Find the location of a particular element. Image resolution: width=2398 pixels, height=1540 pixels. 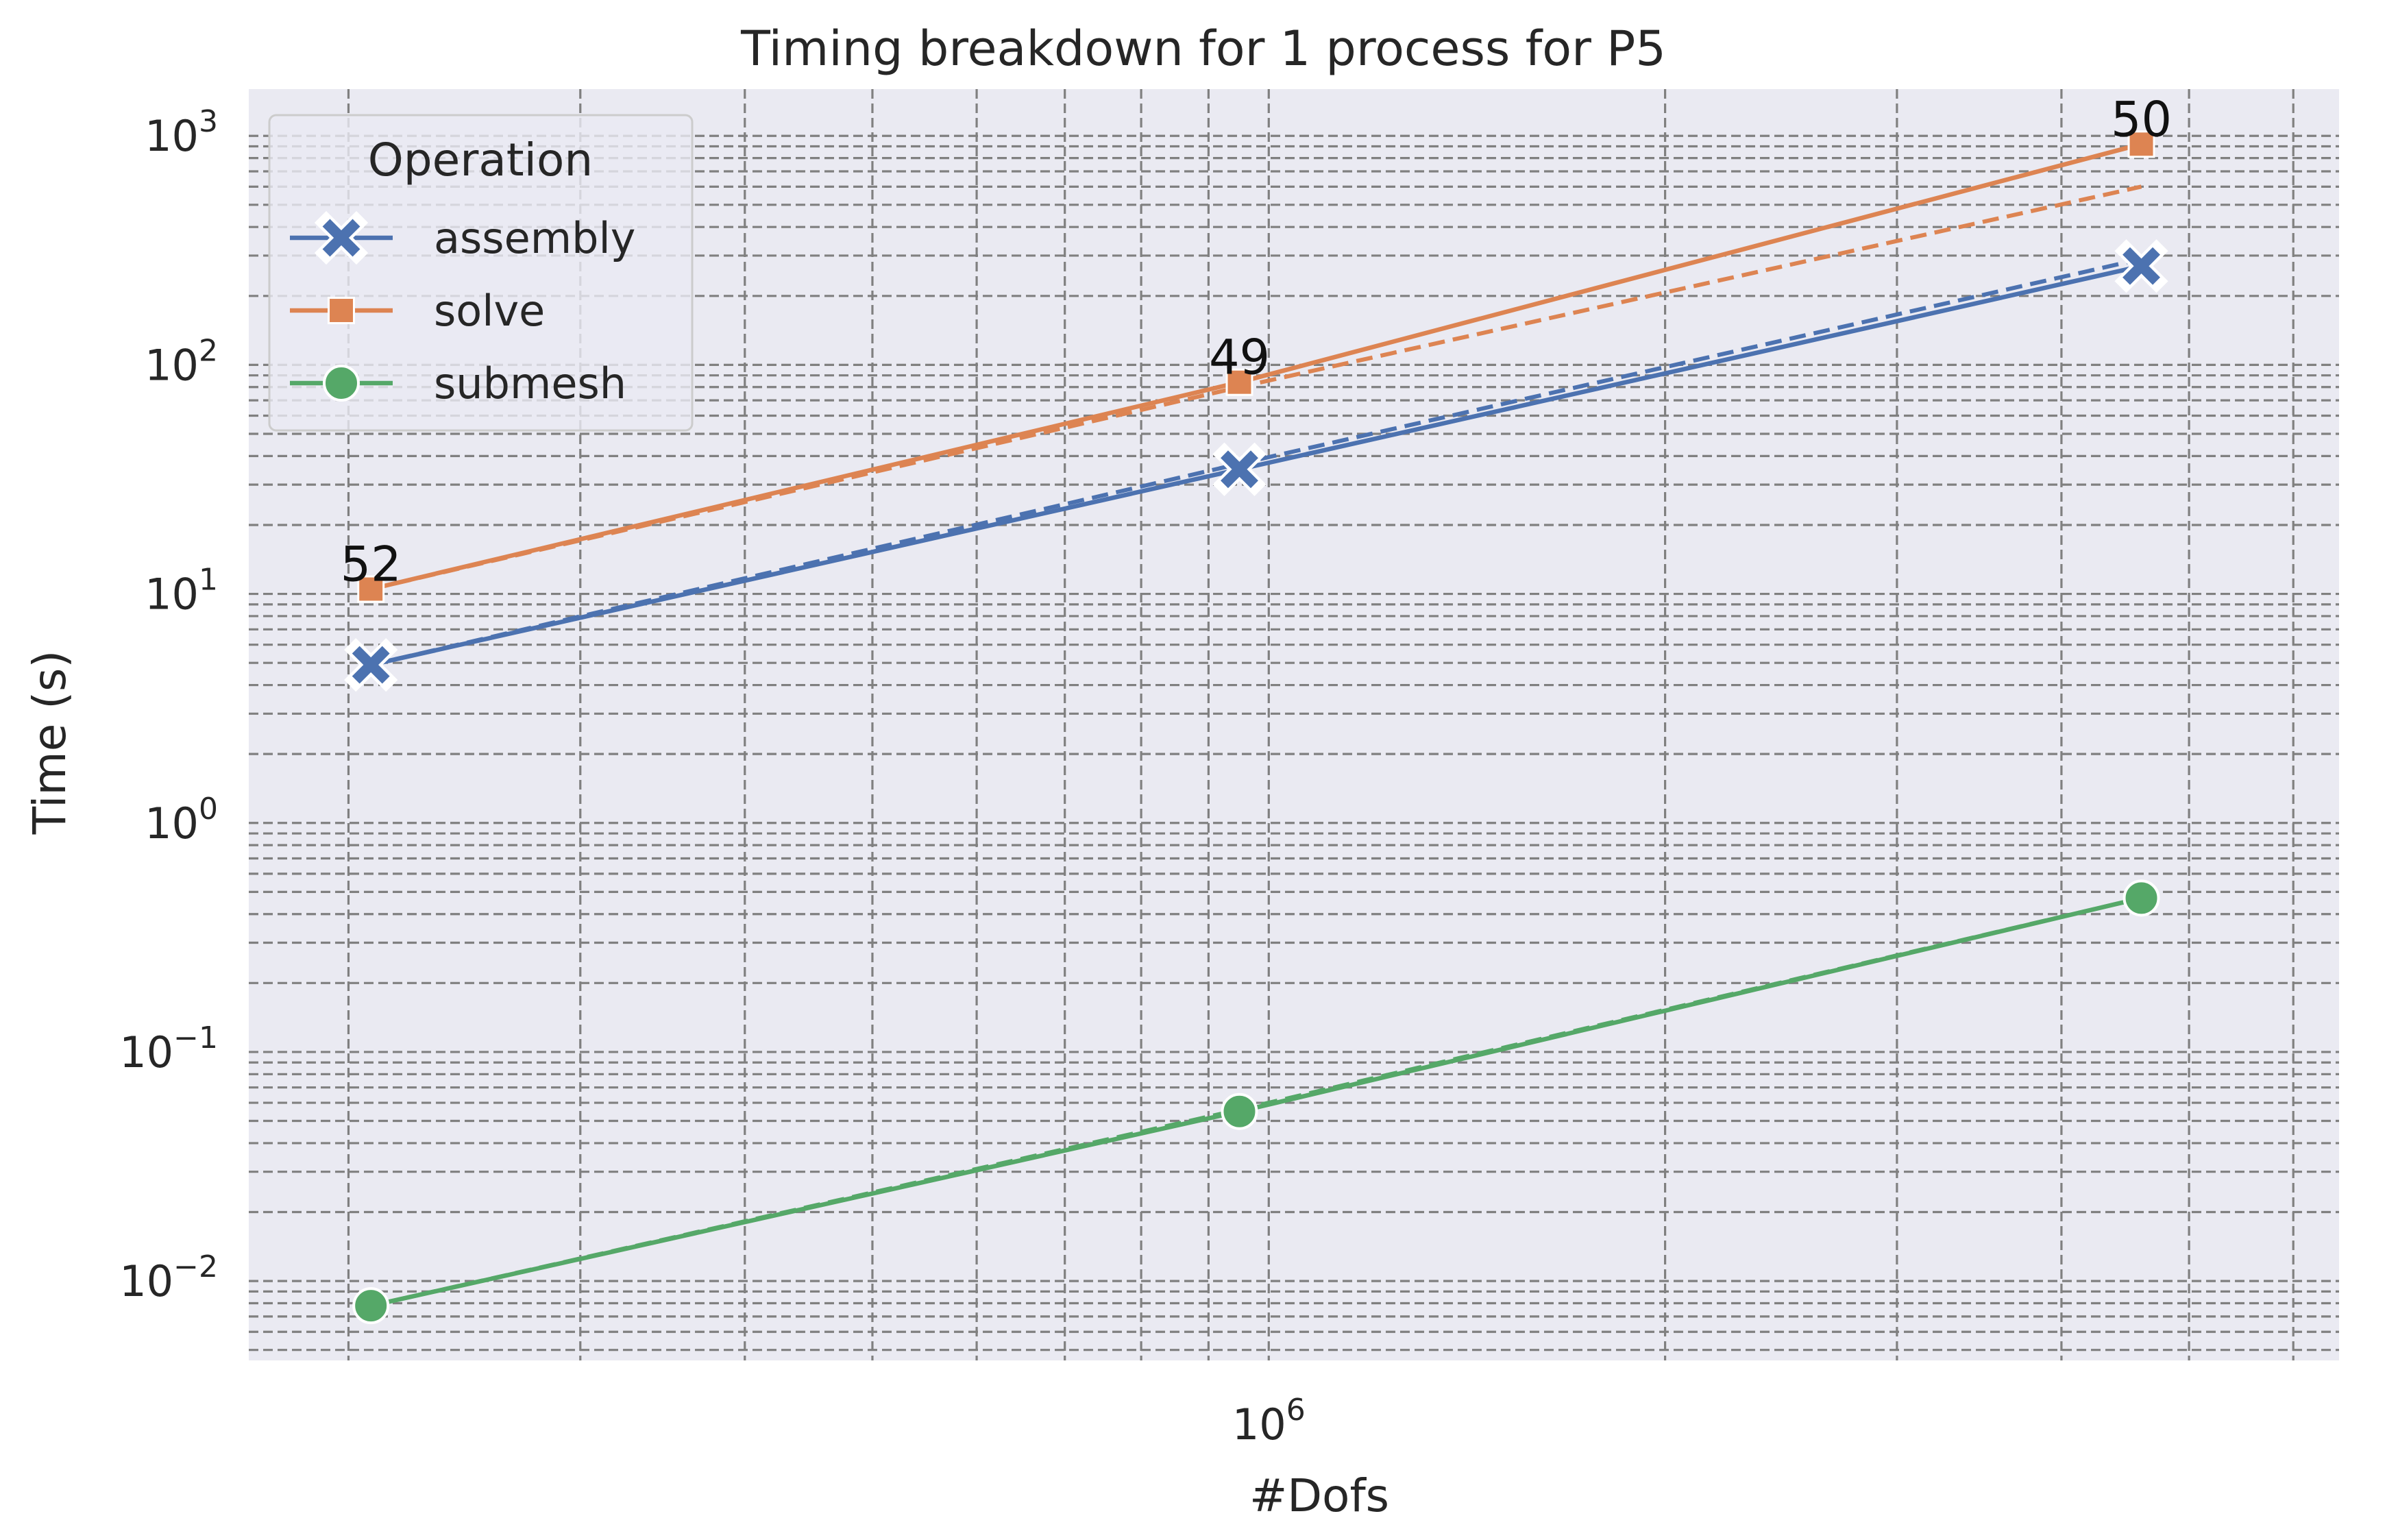

y-tick-label: 10¹ is located at coordinates (181, 591).